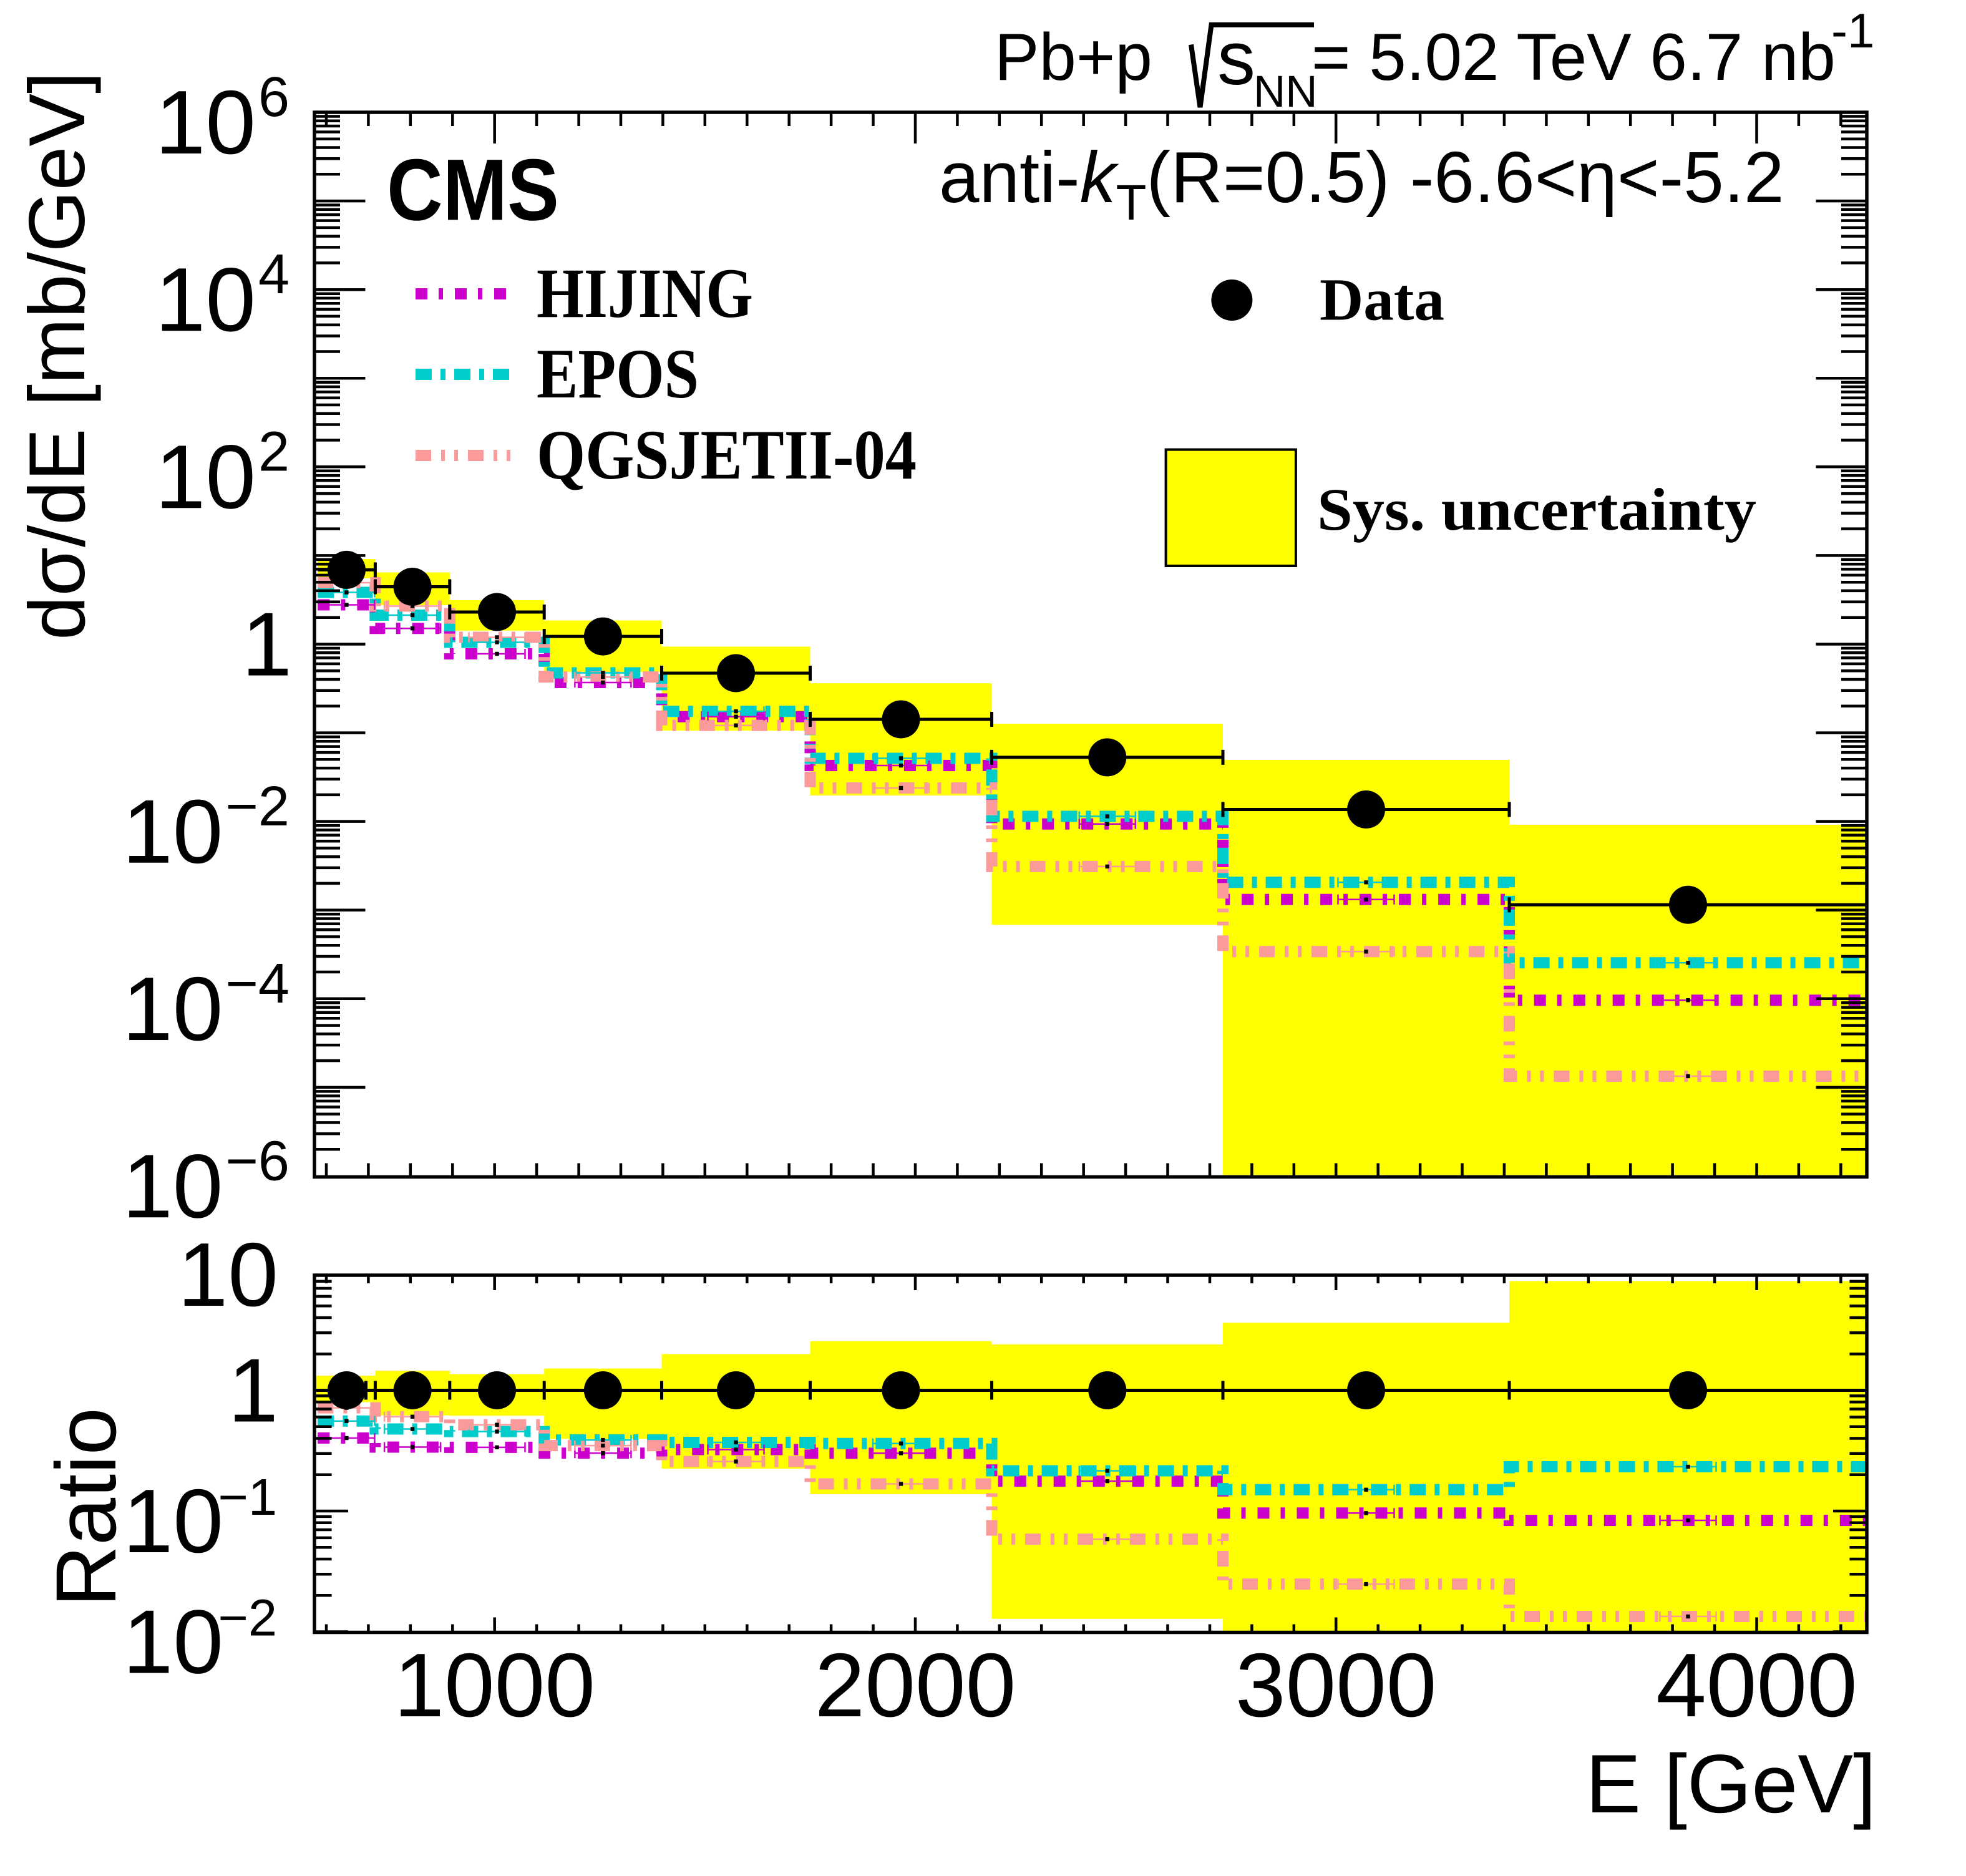 The width and height of the screenshot is (1966, 1876). I want to click on svg-text: −1, so click(247, 1497).